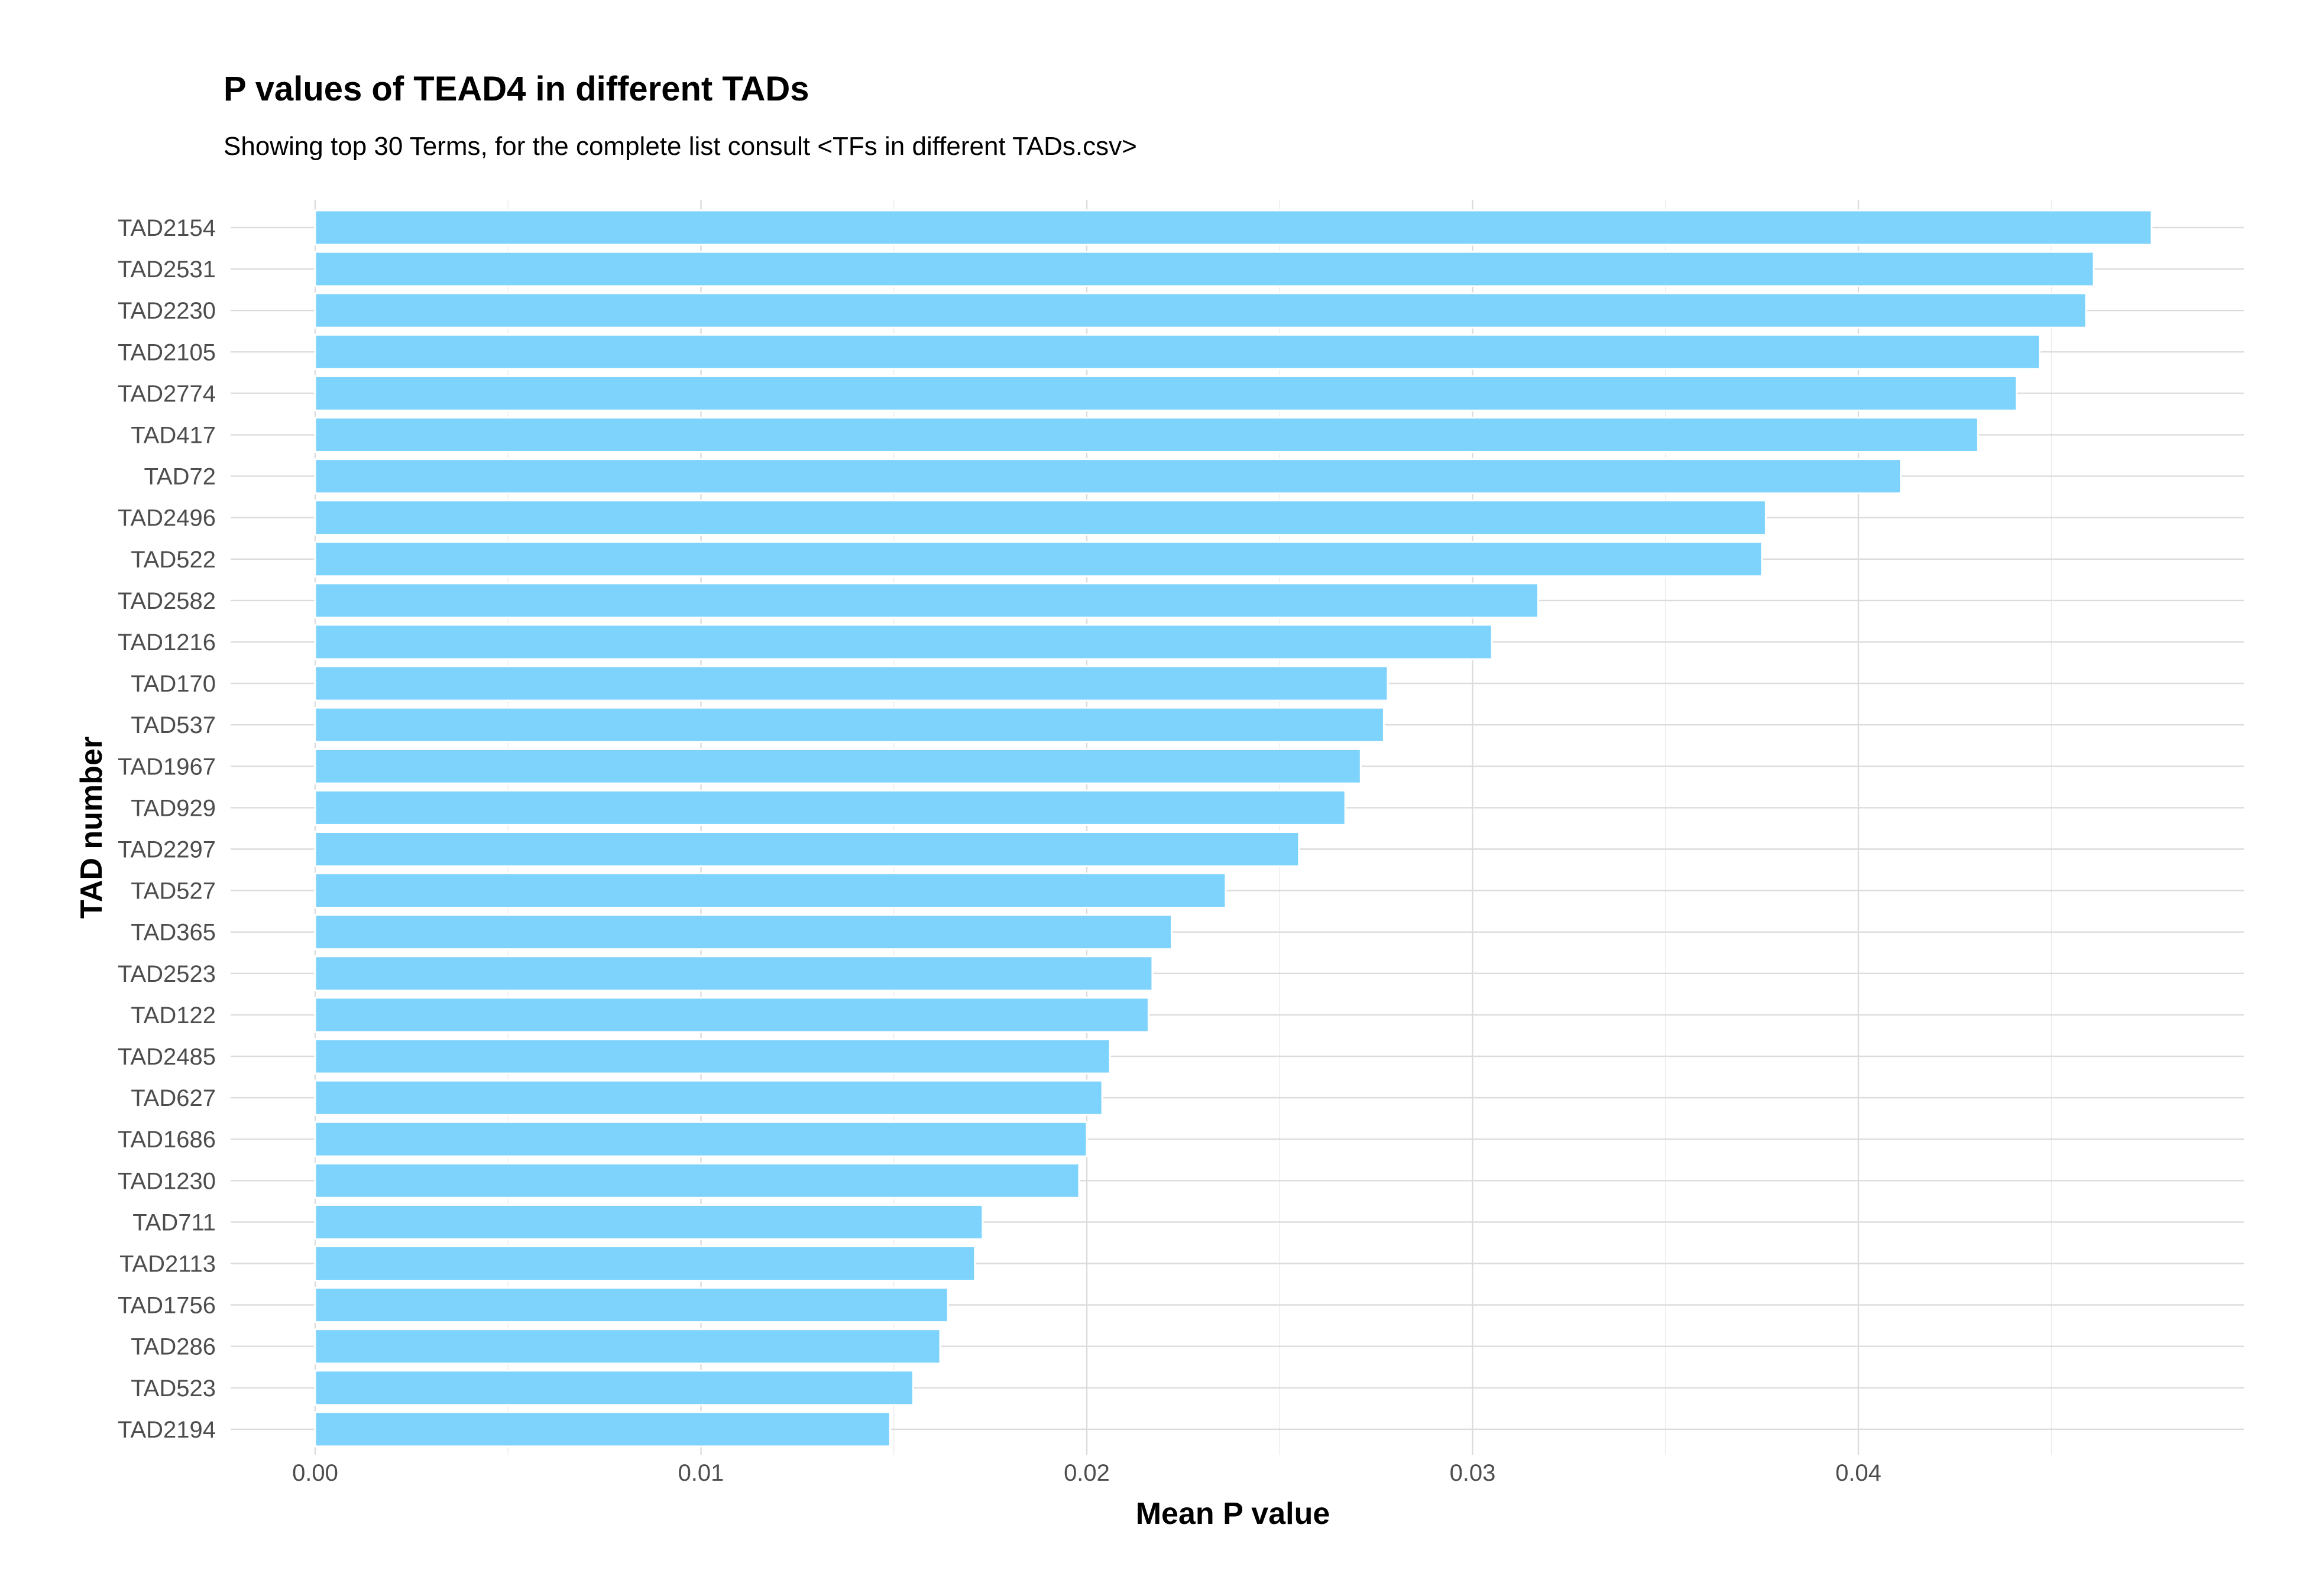 The height and width of the screenshot is (1596, 2306). What do you see at coordinates (631, 1305) in the screenshot?
I see `bar-tad1756` at bounding box center [631, 1305].